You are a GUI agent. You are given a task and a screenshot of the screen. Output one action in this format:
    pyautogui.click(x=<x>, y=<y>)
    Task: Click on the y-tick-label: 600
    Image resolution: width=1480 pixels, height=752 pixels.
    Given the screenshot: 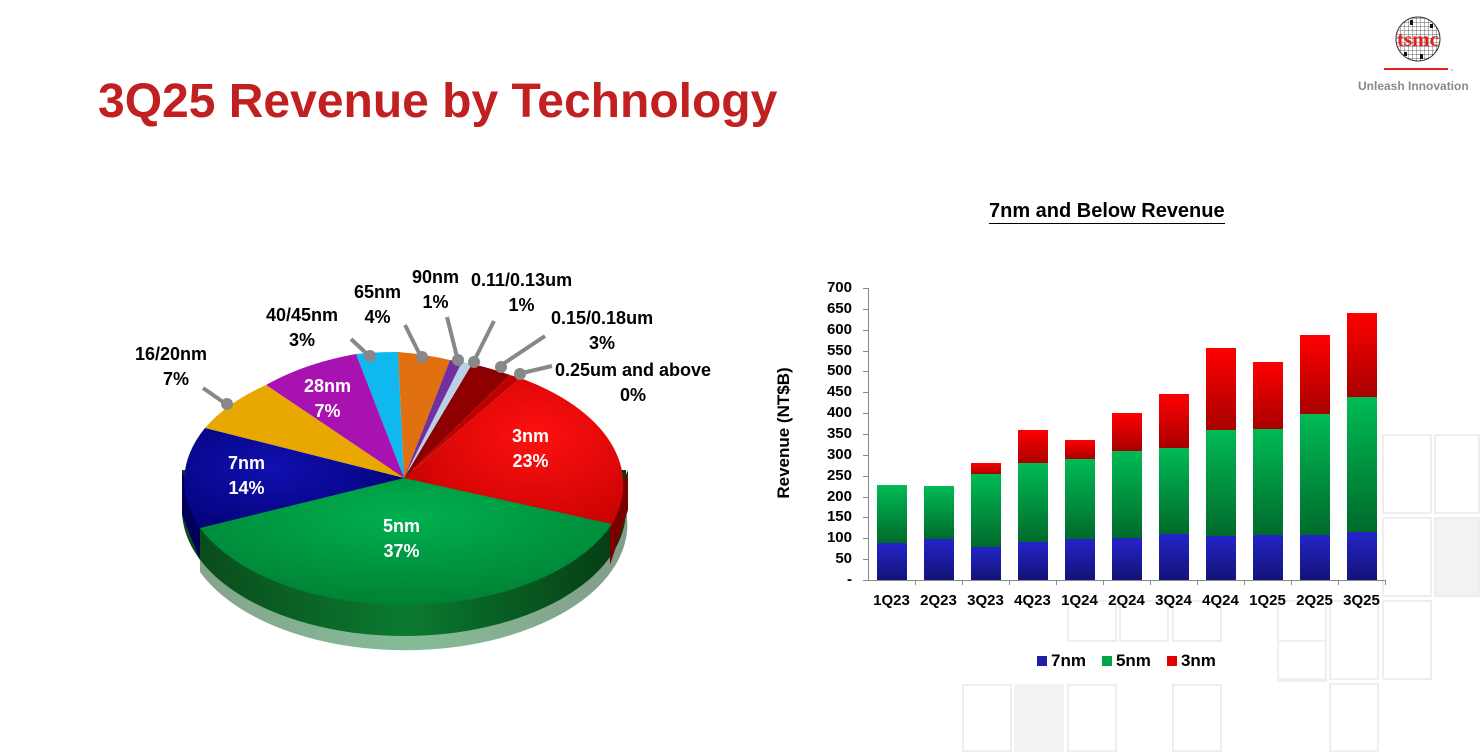 What is the action you would take?
    pyautogui.click(x=839, y=329)
    